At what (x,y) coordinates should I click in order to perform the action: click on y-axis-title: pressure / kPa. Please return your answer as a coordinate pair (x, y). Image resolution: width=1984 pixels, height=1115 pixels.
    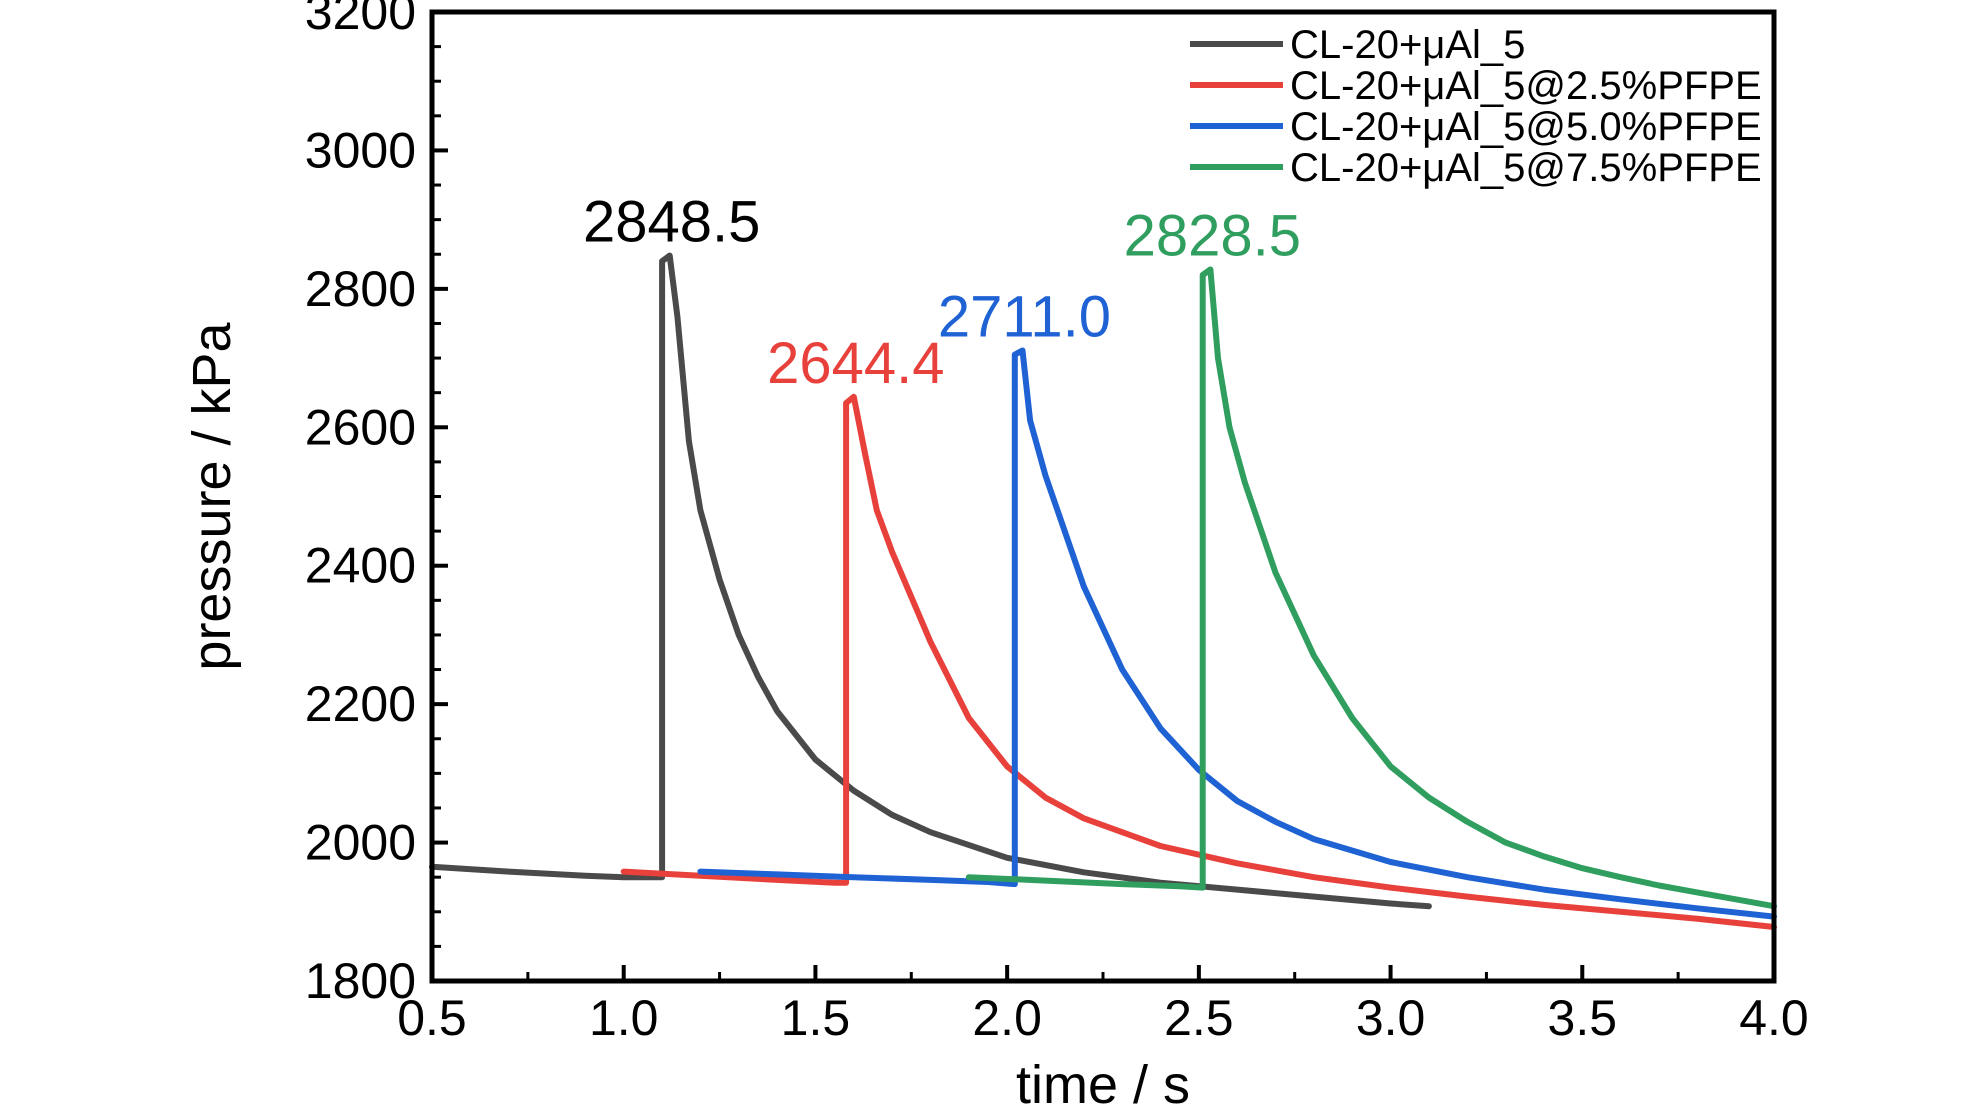
    Looking at the image, I should click on (212, 495).